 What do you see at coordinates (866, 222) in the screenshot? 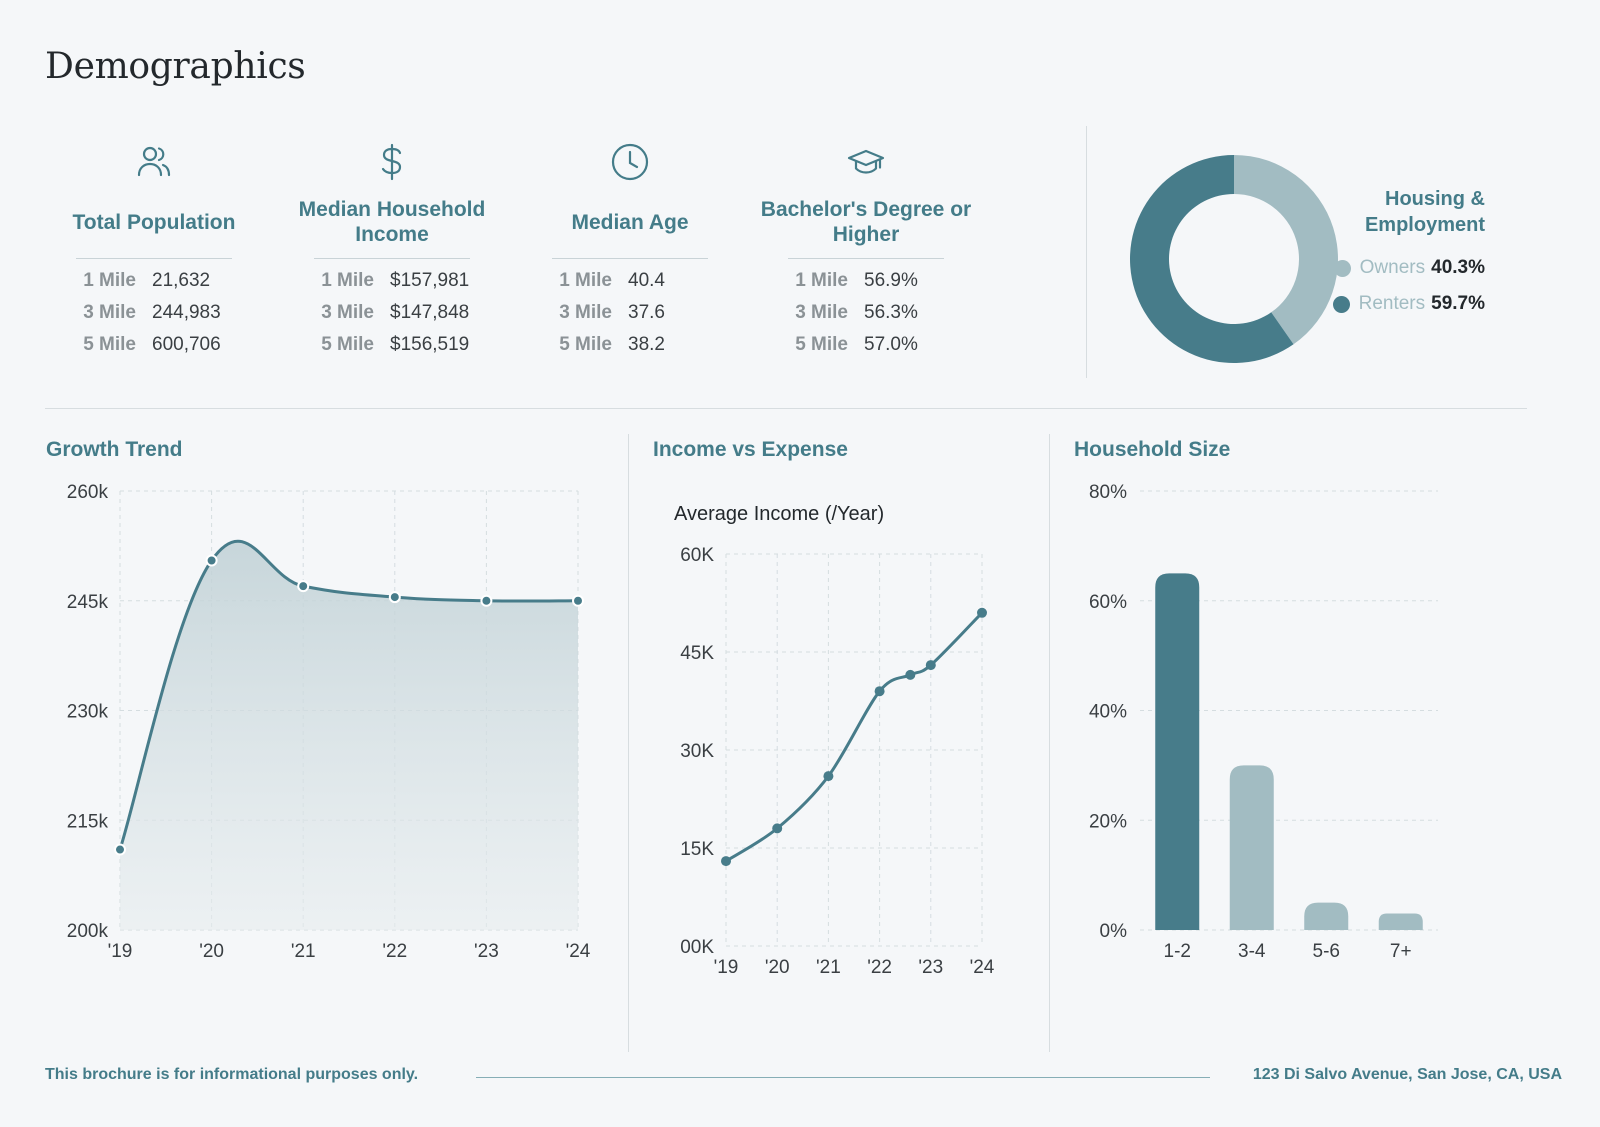
I see `stat-label: Bachelor's Degree or Higher` at bounding box center [866, 222].